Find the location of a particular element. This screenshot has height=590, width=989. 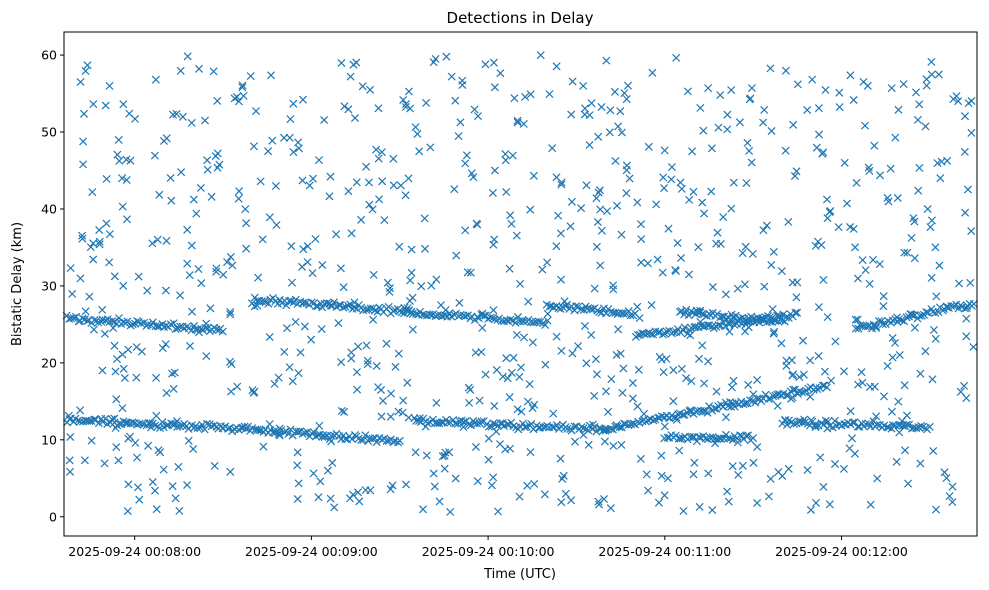

x-tick-label: 2025-09-24 00:11:00 is located at coordinates (664, 551).